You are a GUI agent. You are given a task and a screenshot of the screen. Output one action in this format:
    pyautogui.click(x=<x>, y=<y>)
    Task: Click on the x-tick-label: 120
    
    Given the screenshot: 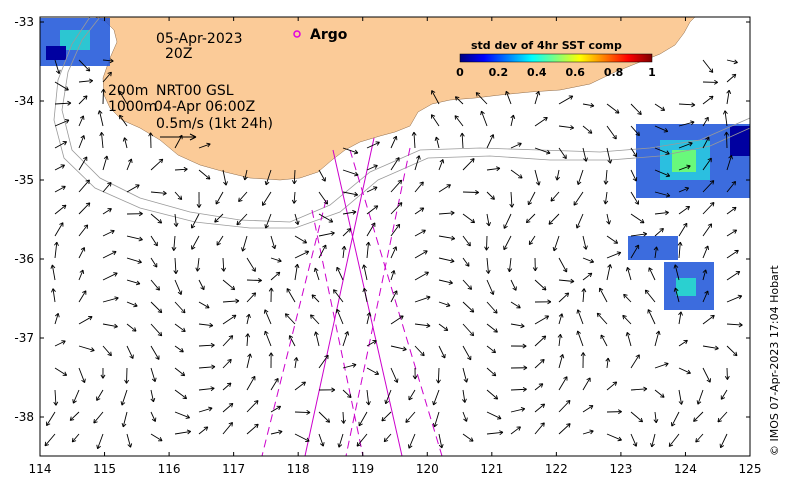 What is the action you would take?
    pyautogui.click(x=427, y=469)
    